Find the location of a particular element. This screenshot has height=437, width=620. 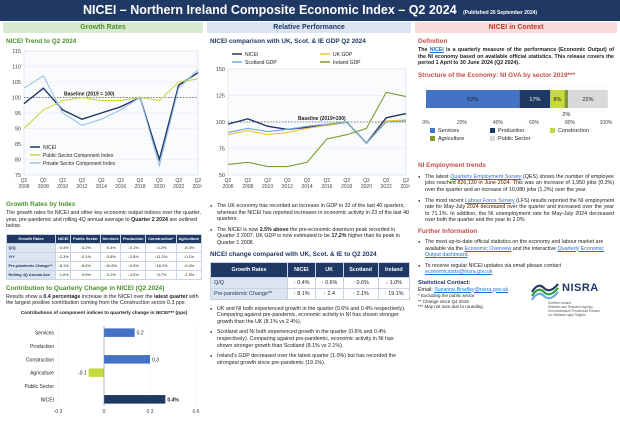

table-cell: ↑ 2.4 is located at coordinates (329, 293).